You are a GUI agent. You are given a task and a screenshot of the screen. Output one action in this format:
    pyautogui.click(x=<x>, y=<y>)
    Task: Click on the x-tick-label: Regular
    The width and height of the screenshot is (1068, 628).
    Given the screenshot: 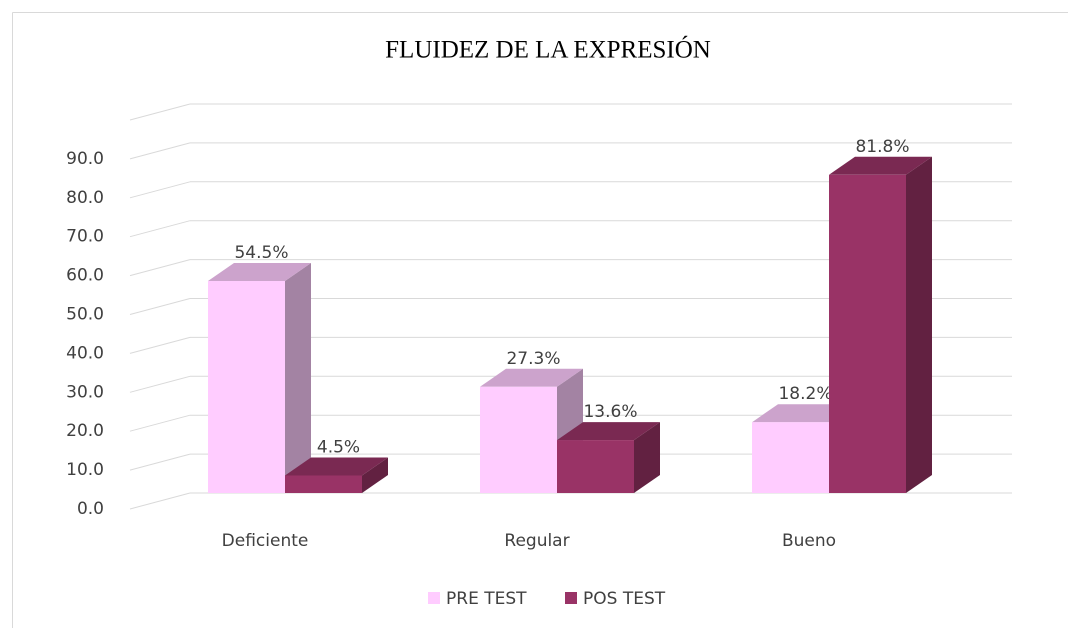 What is the action you would take?
    pyautogui.click(x=536, y=541)
    